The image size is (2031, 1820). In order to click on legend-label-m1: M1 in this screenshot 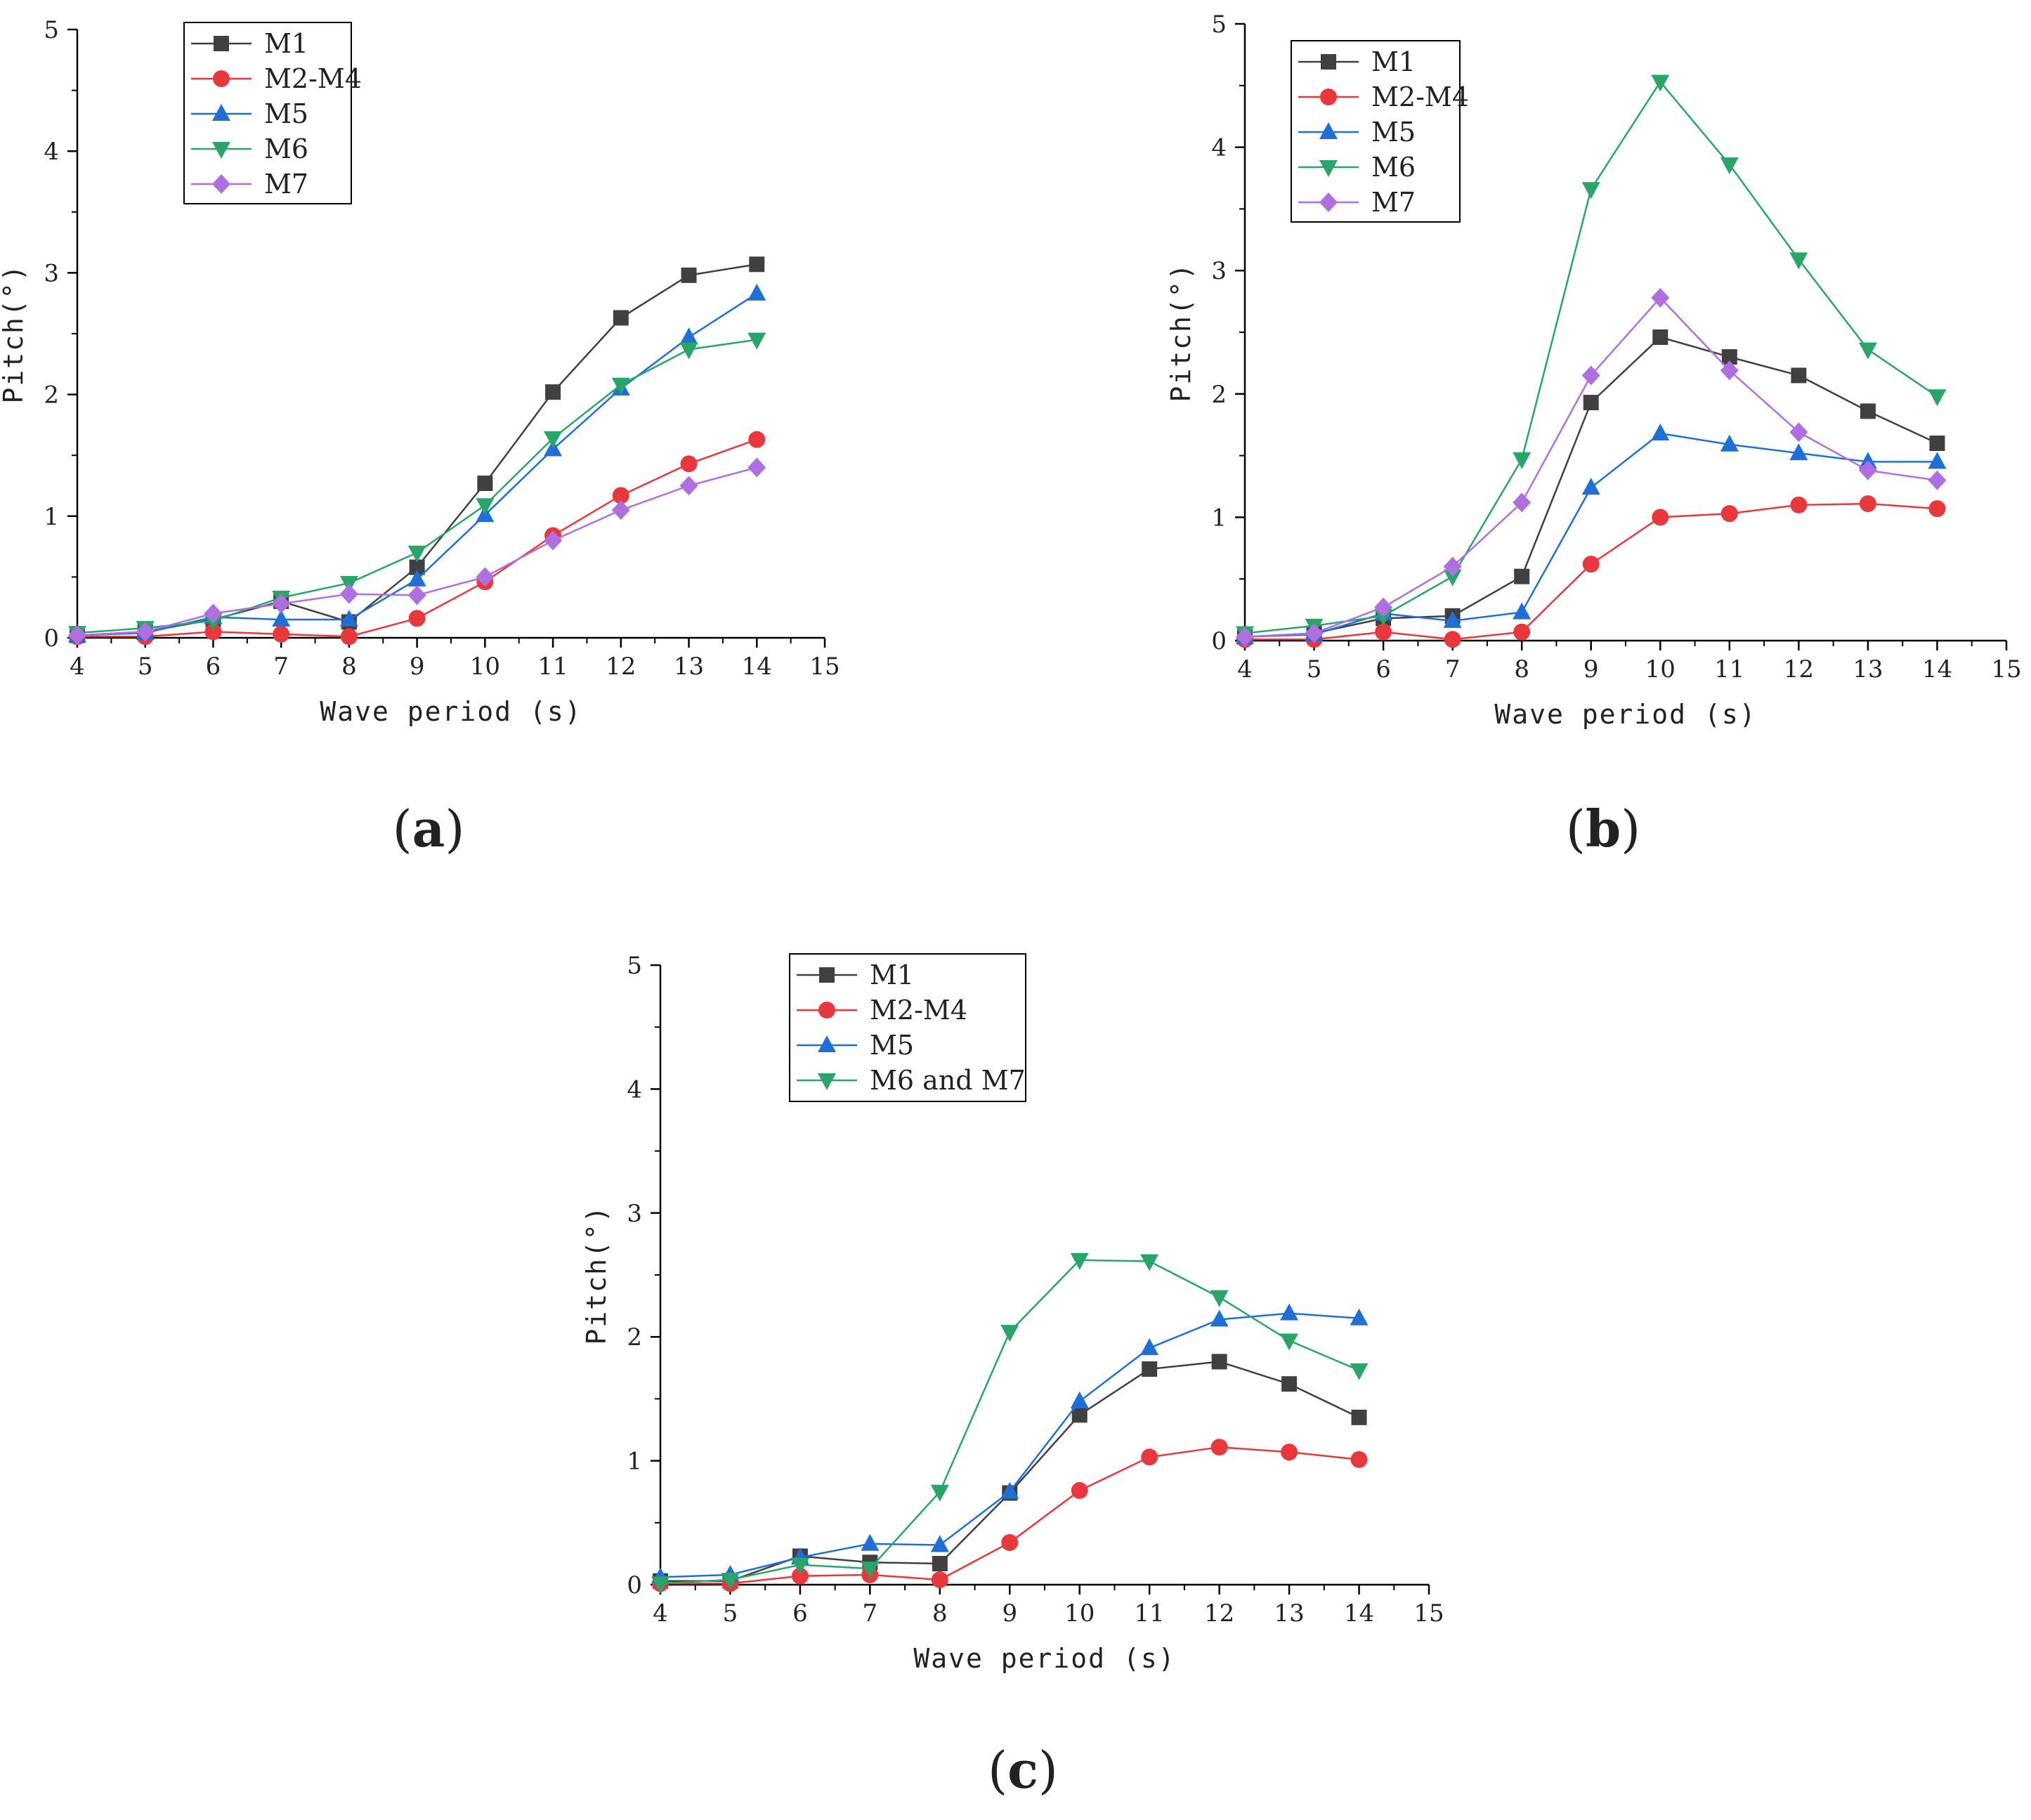, I will do `click(892, 975)`.